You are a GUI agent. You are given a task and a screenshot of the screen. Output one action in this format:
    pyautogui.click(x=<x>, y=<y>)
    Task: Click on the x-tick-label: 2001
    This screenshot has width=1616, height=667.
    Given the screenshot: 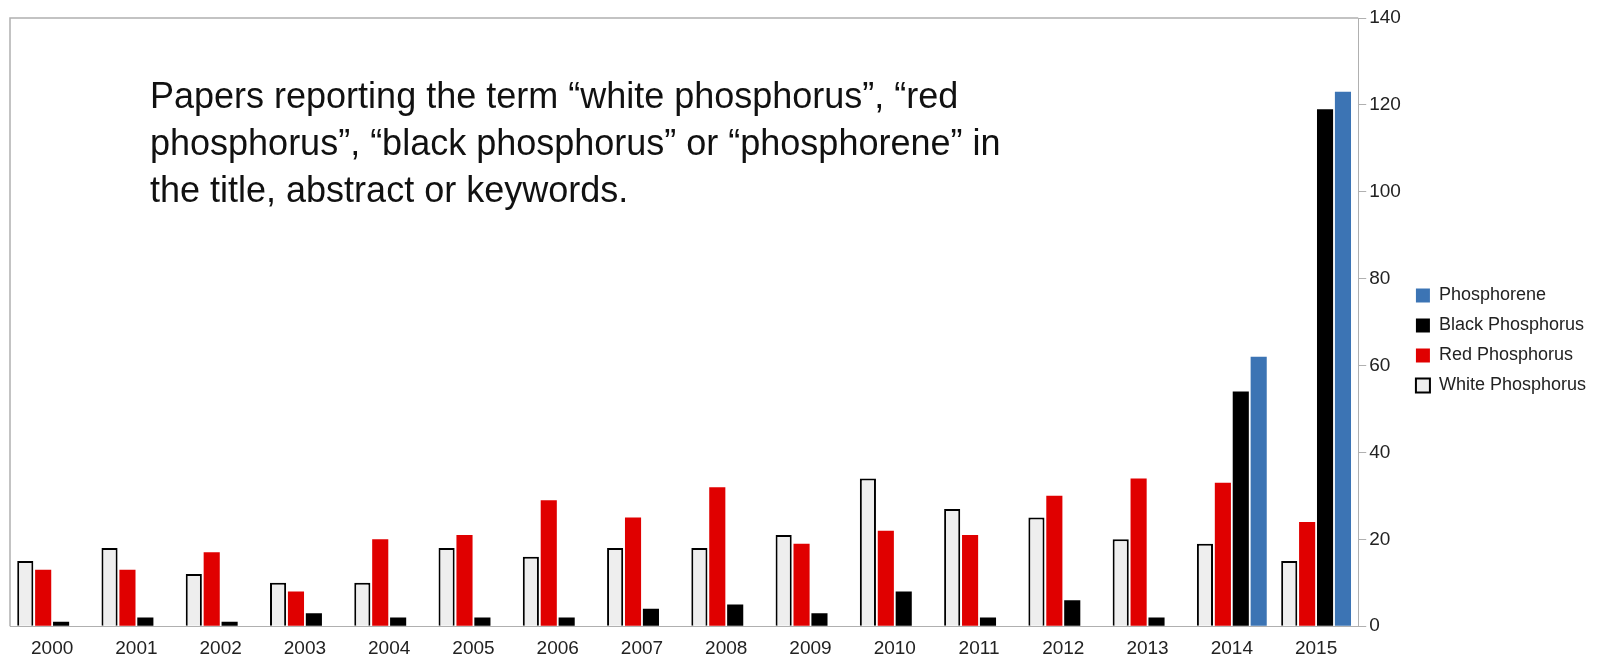 What is the action you would take?
    pyautogui.click(x=136, y=647)
    